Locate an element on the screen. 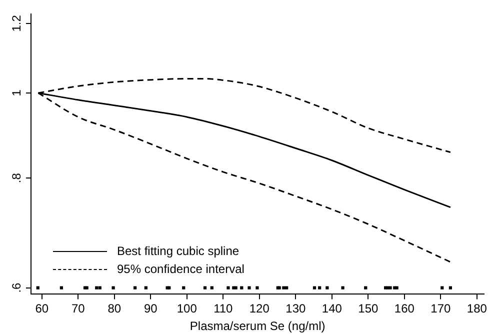  x-tick-label: 180 is located at coordinates (477, 309).